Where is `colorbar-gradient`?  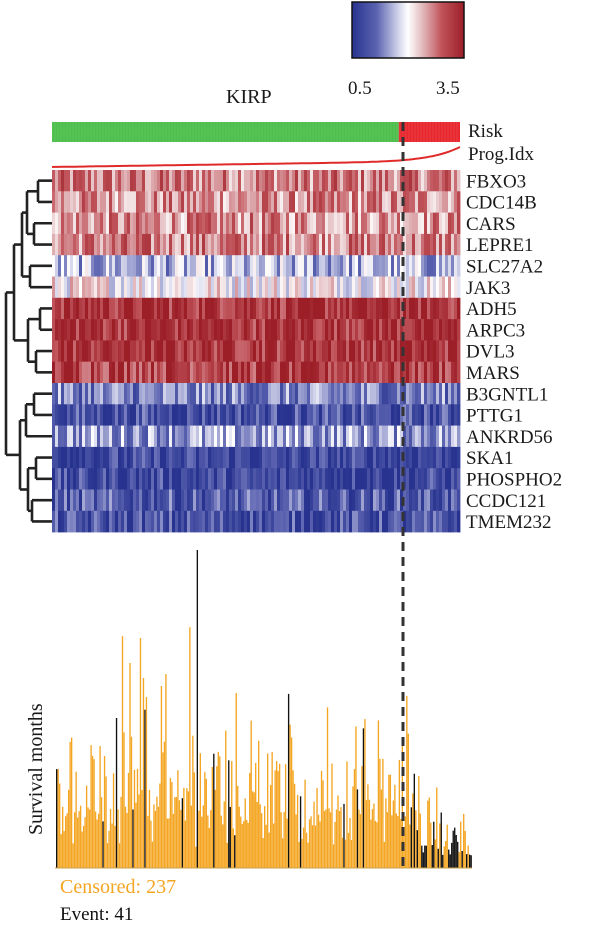
colorbar-gradient is located at coordinates (408, 30).